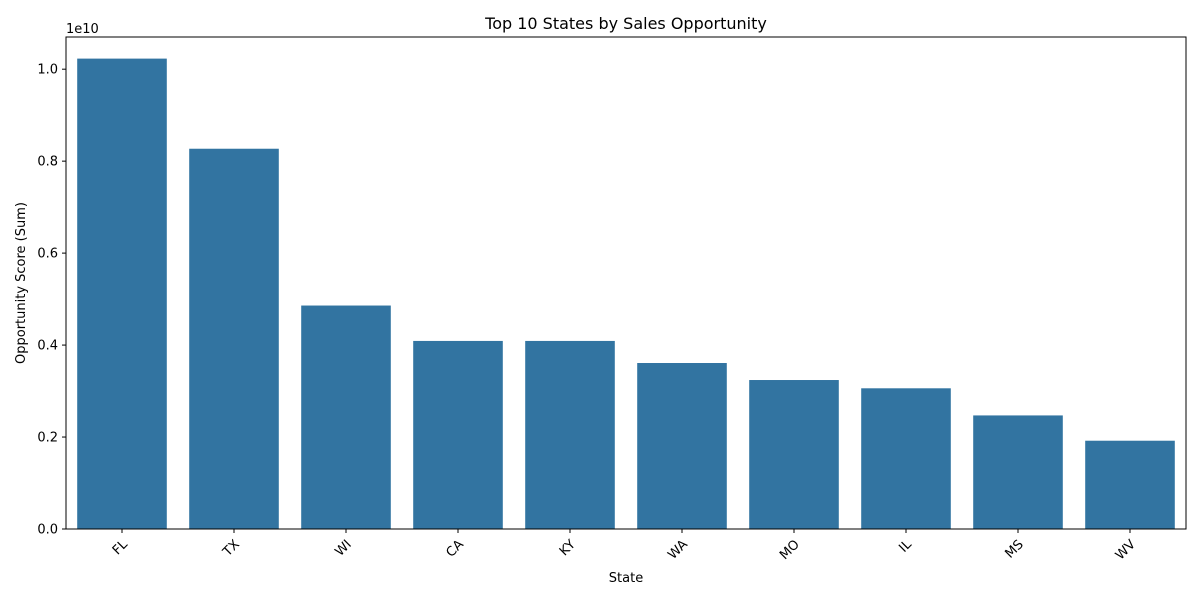  What do you see at coordinates (905, 546) in the screenshot?
I see `x-tick-label-il: IL` at bounding box center [905, 546].